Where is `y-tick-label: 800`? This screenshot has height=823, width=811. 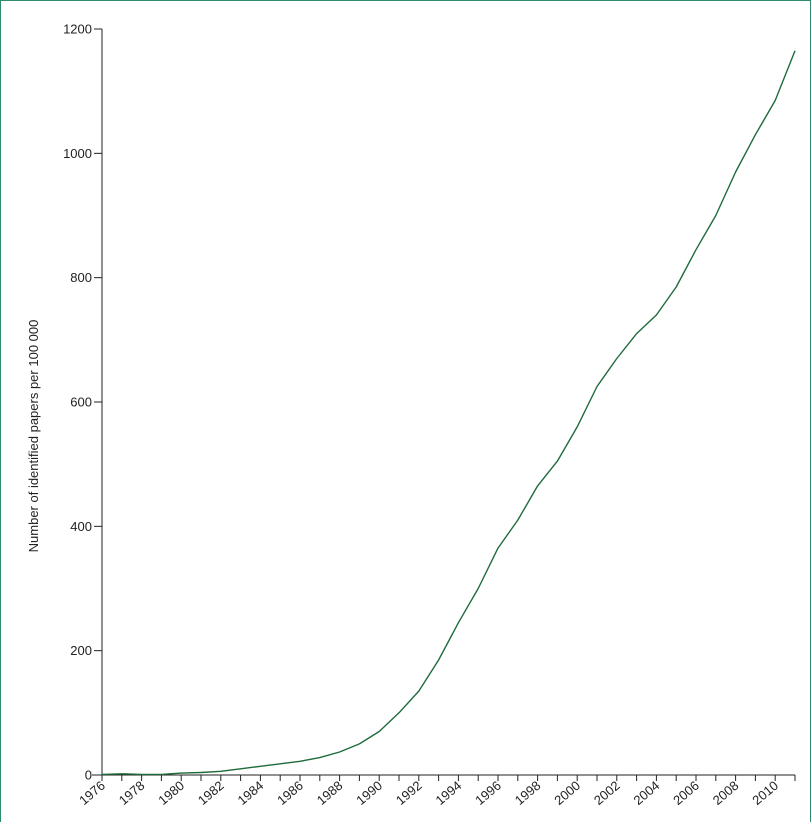 y-tick-label: 800 is located at coordinates (81, 277).